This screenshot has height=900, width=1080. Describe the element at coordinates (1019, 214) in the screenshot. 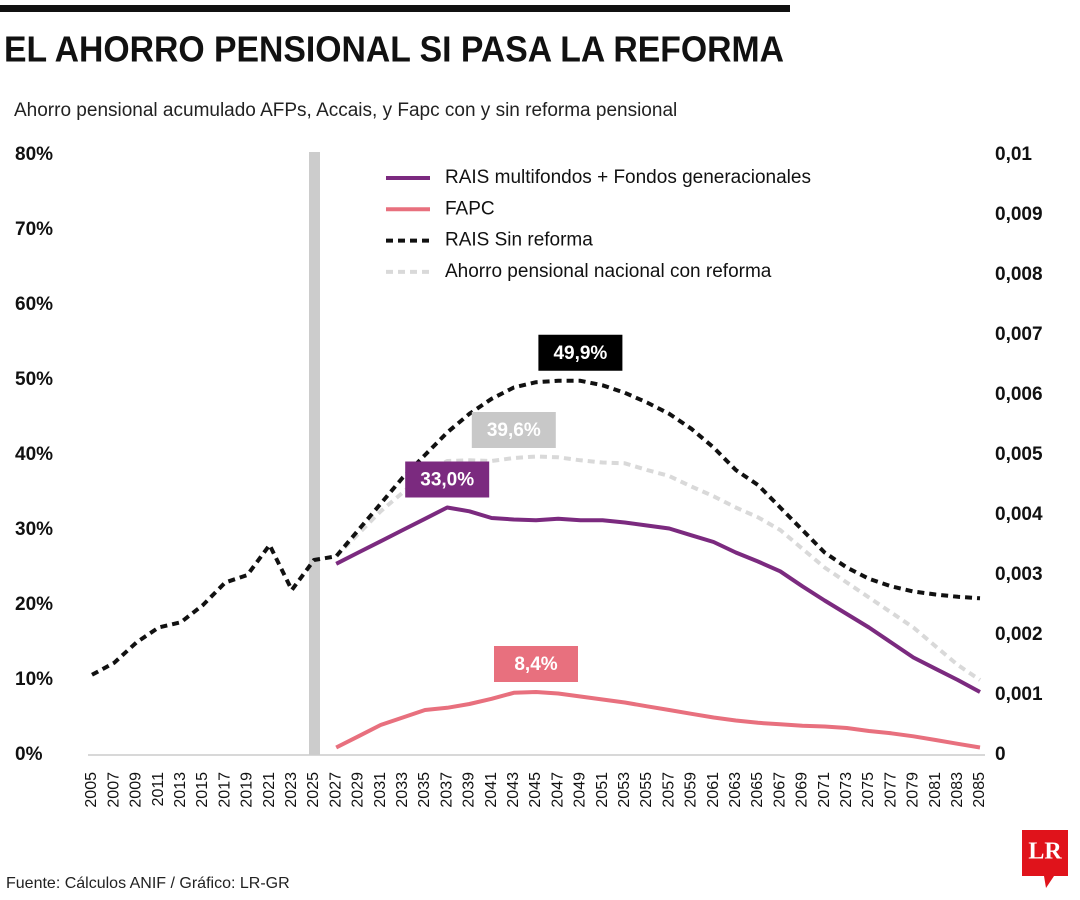

I see `y2-tick-label: 0,009` at that location.